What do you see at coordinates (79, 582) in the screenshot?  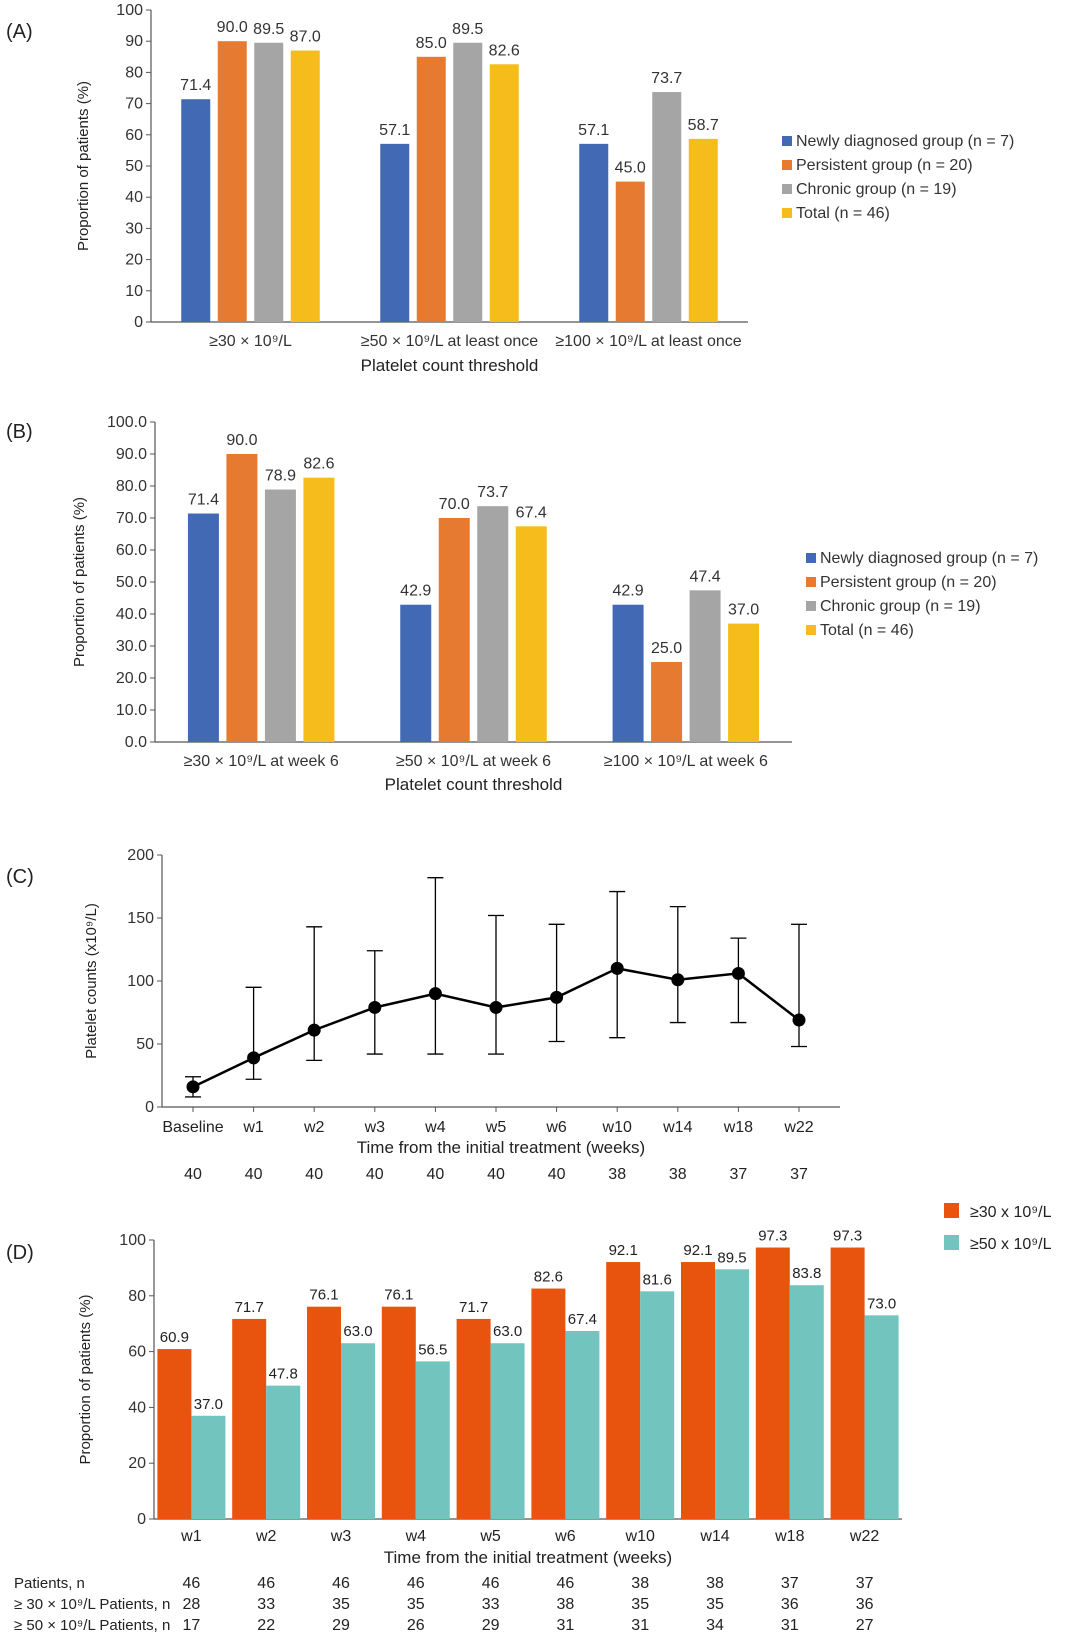 I see `y-axis-label: Proportion of patients (%)` at bounding box center [79, 582].